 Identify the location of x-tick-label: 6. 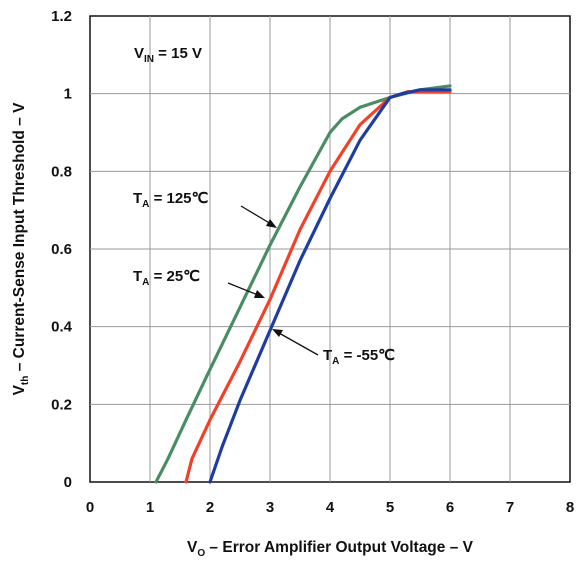
(450, 507).